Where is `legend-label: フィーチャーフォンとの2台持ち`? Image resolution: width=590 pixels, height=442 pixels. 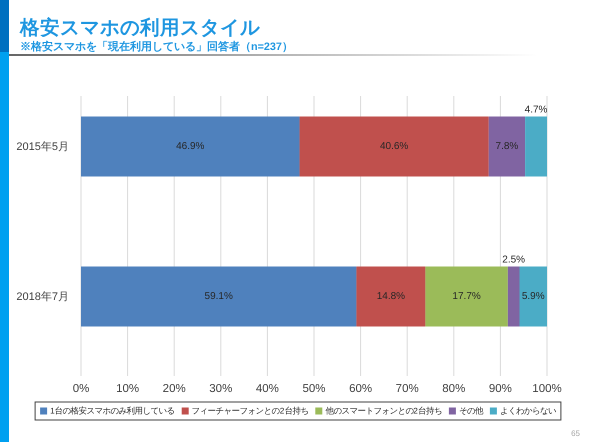
legend-label: フィーチャーフォンとの2台持ち is located at coordinates (250, 411).